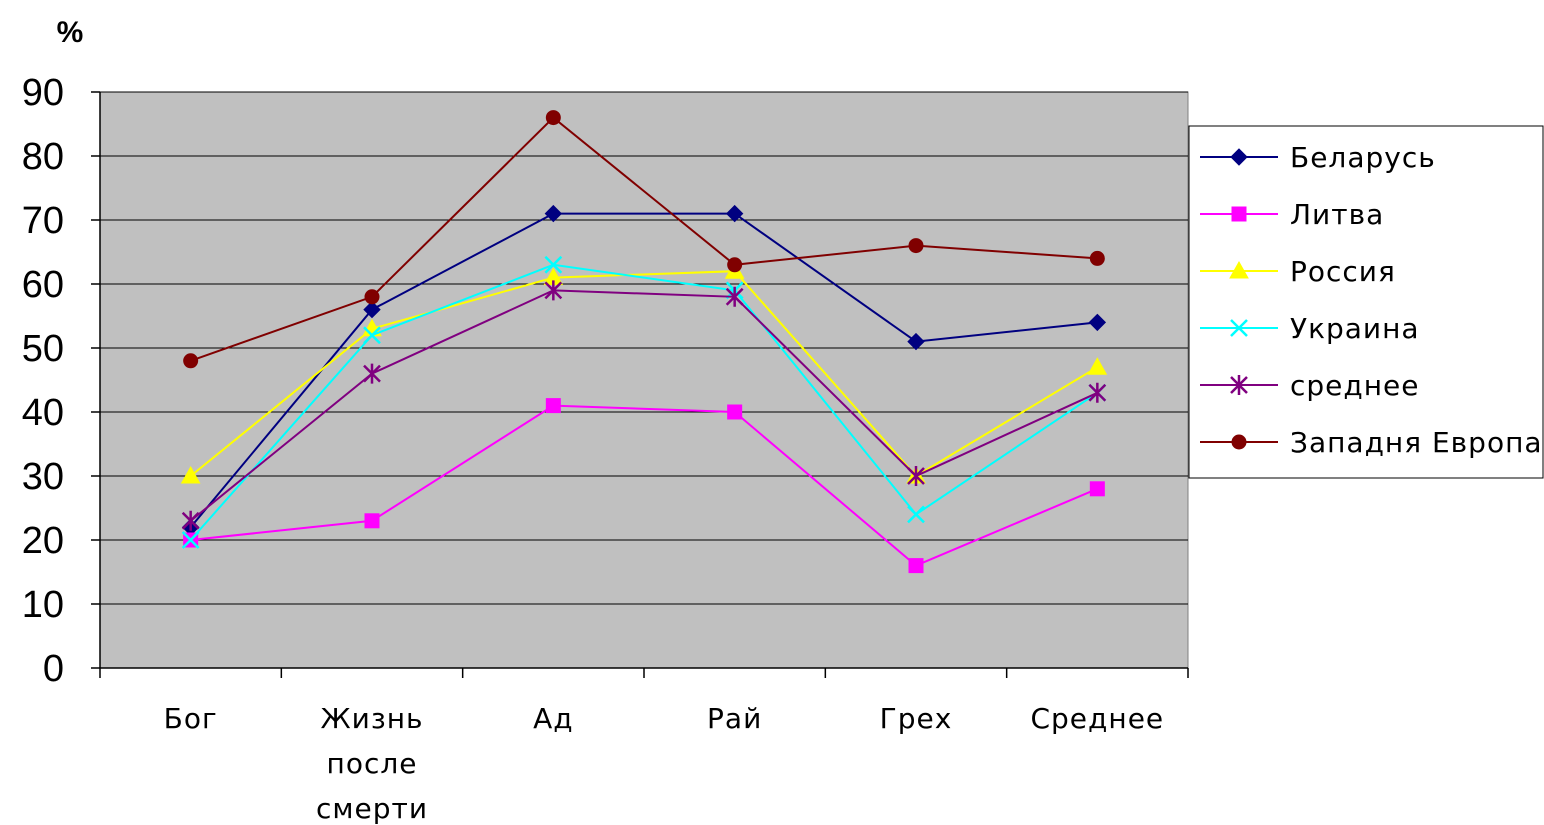 This screenshot has width=1544, height=825. I want to click on y-tick-label: 90, so click(43, 93).